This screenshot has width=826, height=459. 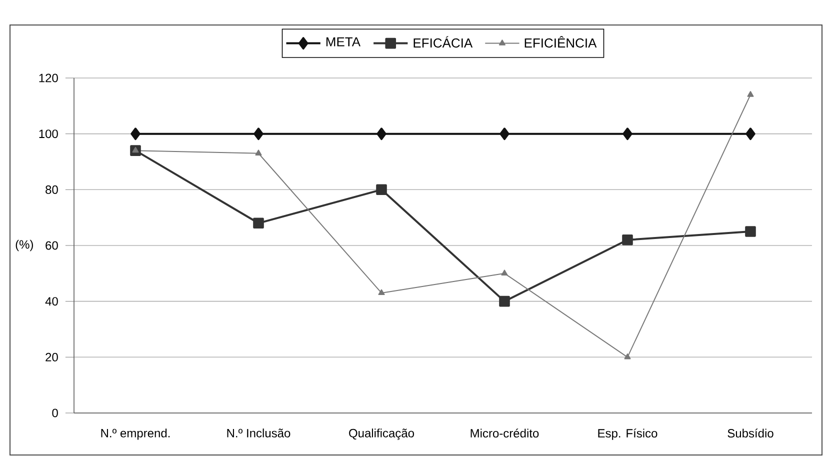 What do you see at coordinates (343, 41) in the screenshot?
I see `legend-label: META` at bounding box center [343, 41].